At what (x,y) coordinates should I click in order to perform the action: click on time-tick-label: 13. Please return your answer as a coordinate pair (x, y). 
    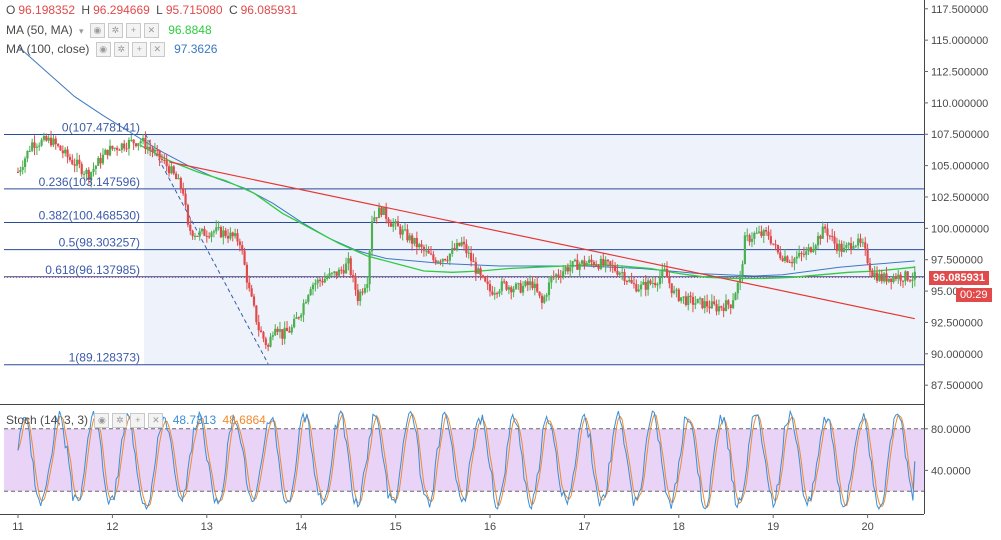
    Looking at the image, I should click on (207, 527).